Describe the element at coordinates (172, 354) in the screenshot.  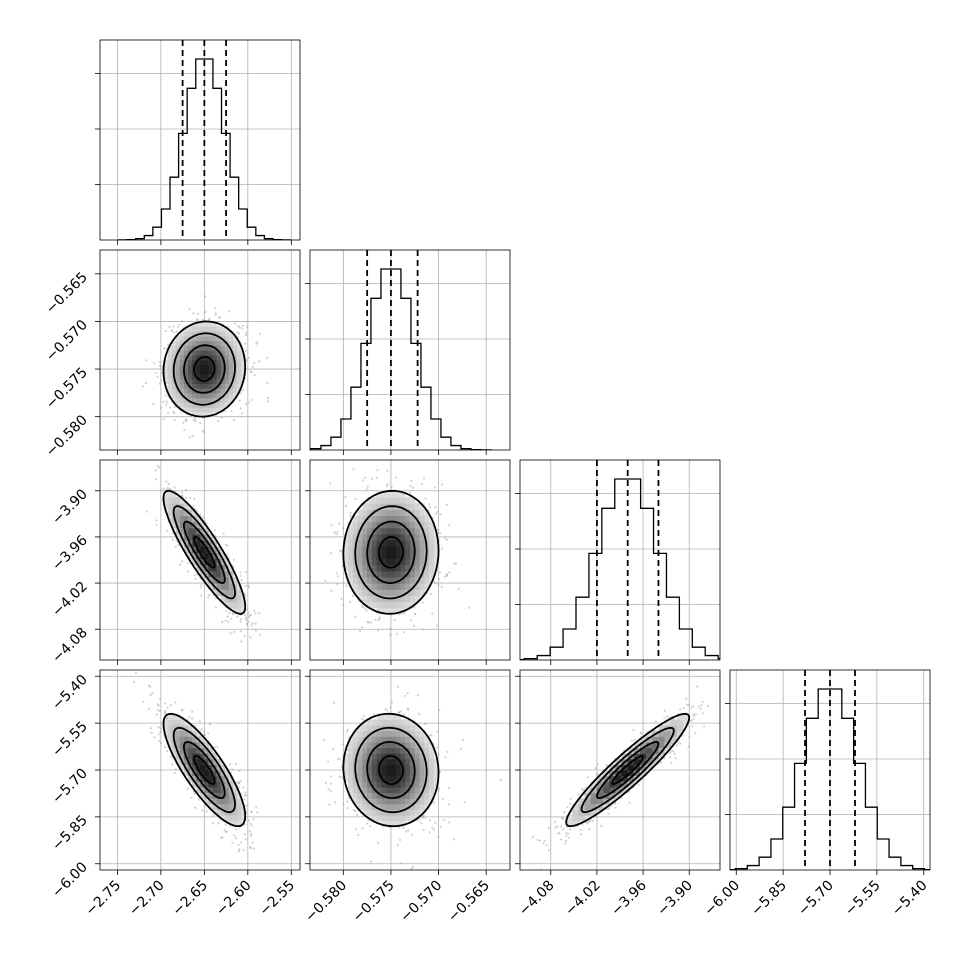
I see `panel-1-0: −0.580−0.575−0.570−0.565` at that location.